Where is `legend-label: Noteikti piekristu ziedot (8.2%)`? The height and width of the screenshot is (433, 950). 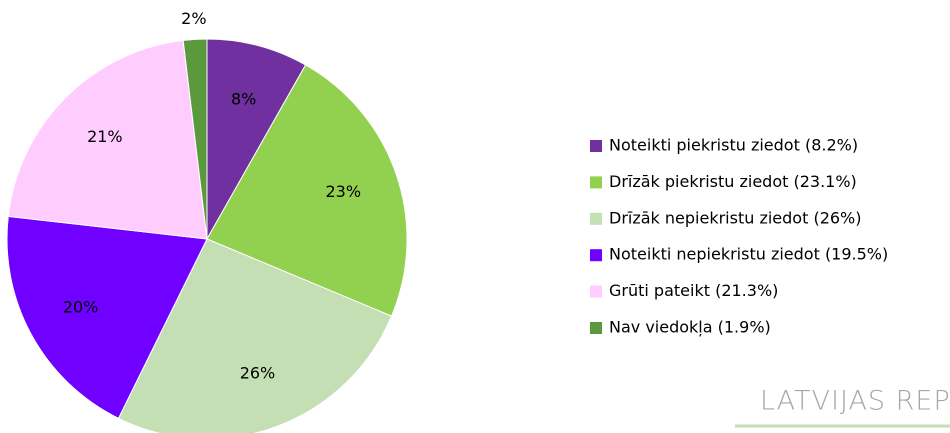 legend-label: Noteikti piekristu ziedot (8.2%) is located at coordinates (733, 145).